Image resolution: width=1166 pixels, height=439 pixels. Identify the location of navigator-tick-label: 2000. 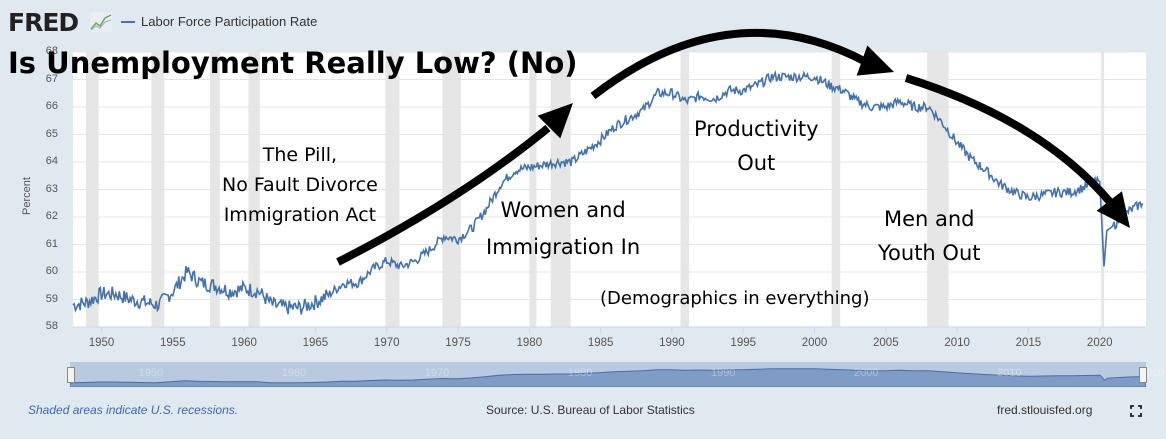
(866, 373).